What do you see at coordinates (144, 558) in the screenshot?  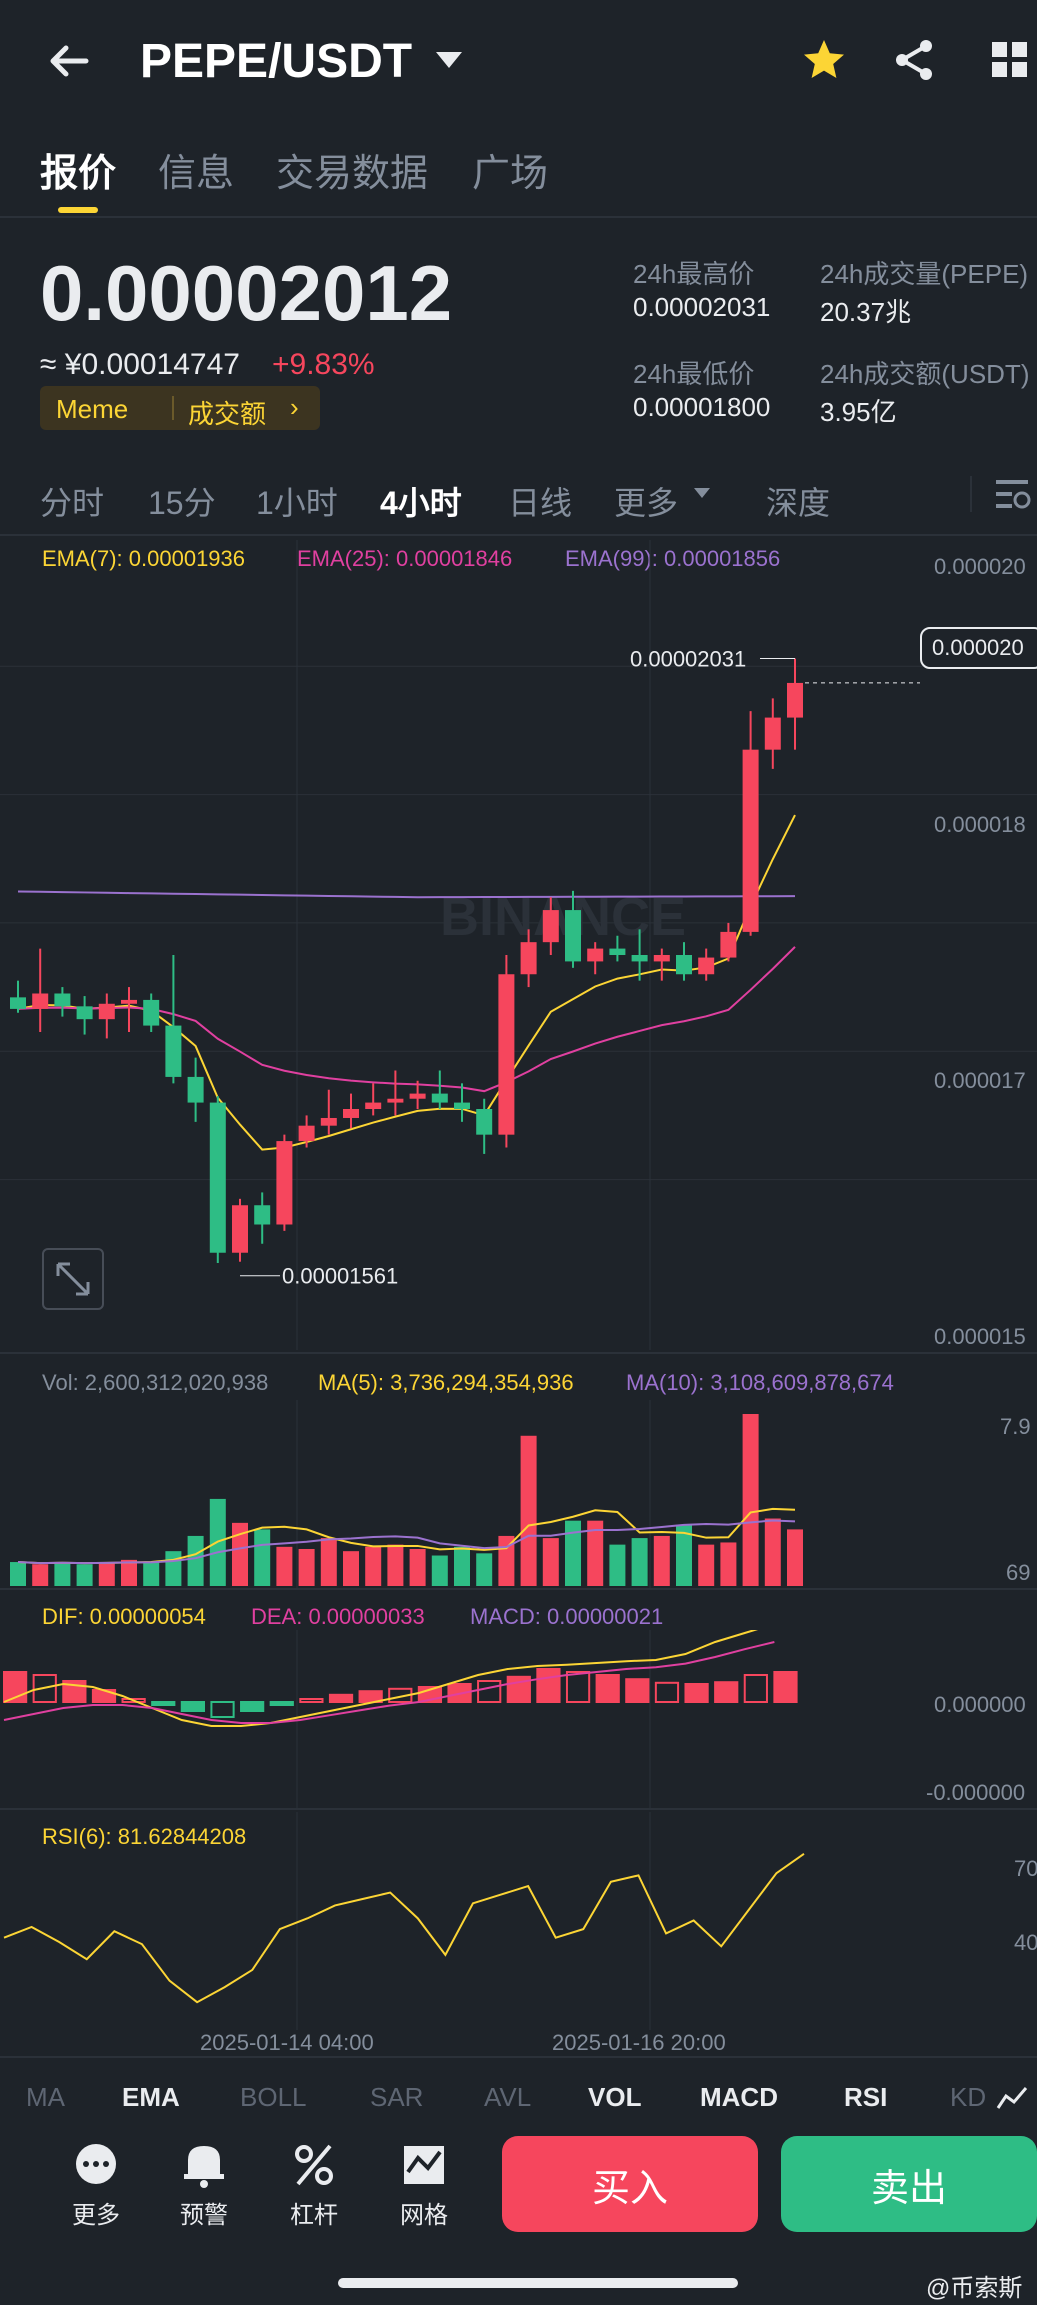 I see `ema7-legend: EMA(7): 0.00001936` at bounding box center [144, 558].